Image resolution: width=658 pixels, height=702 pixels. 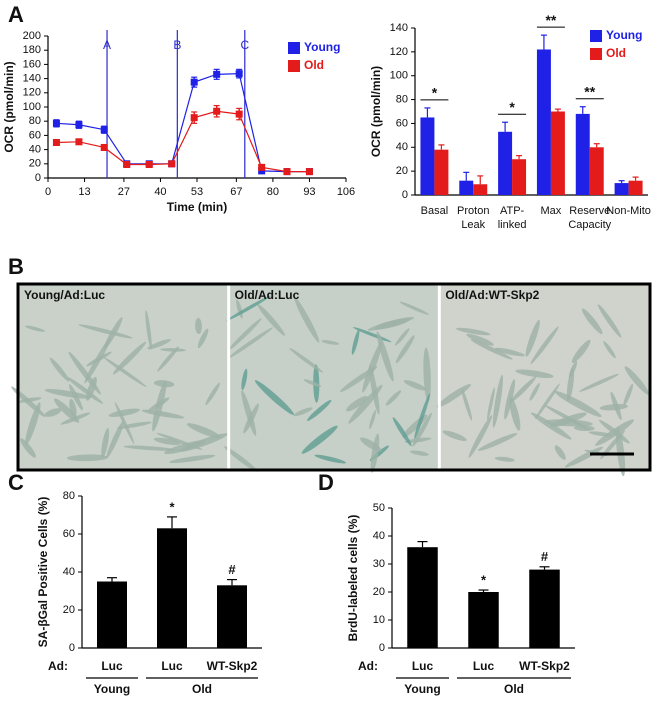 What do you see at coordinates (123, 377) in the screenshot?
I see `micrograph` at bounding box center [123, 377].